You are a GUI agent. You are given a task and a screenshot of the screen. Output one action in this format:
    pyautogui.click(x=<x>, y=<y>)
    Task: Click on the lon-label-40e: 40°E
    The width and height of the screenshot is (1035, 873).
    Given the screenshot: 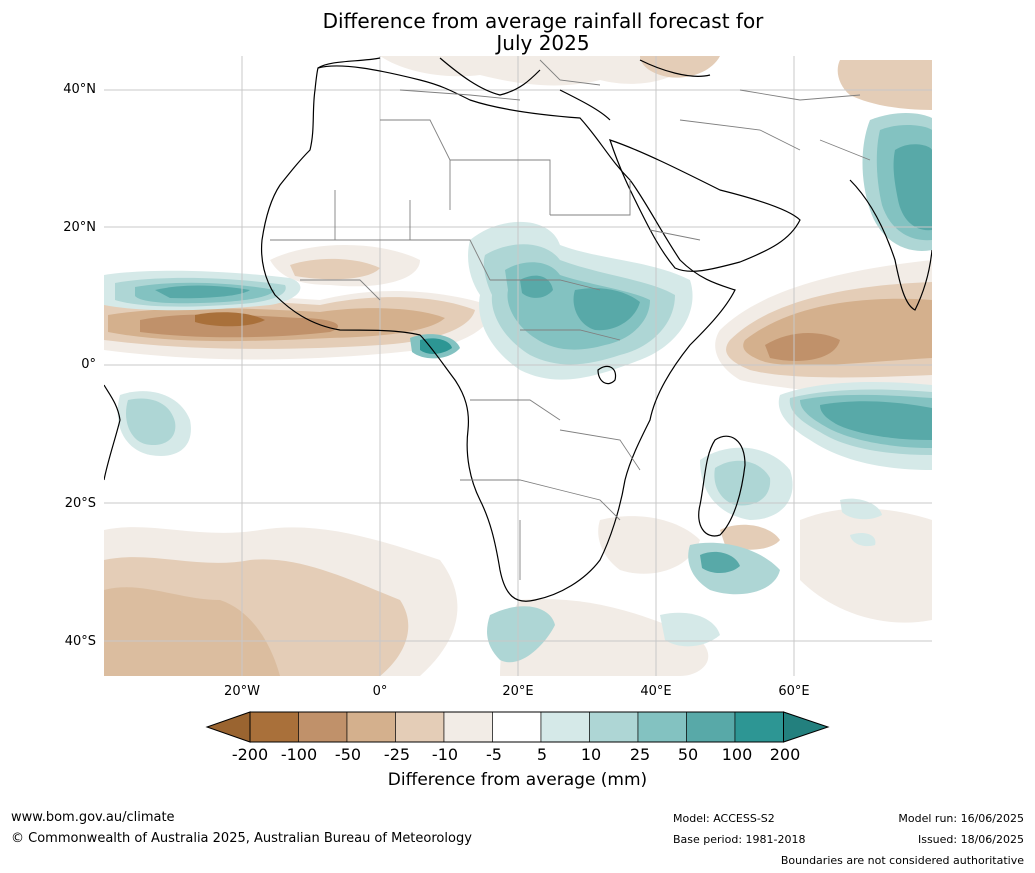 What is the action you would take?
    pyautogui.click(x=656, y=691)
    